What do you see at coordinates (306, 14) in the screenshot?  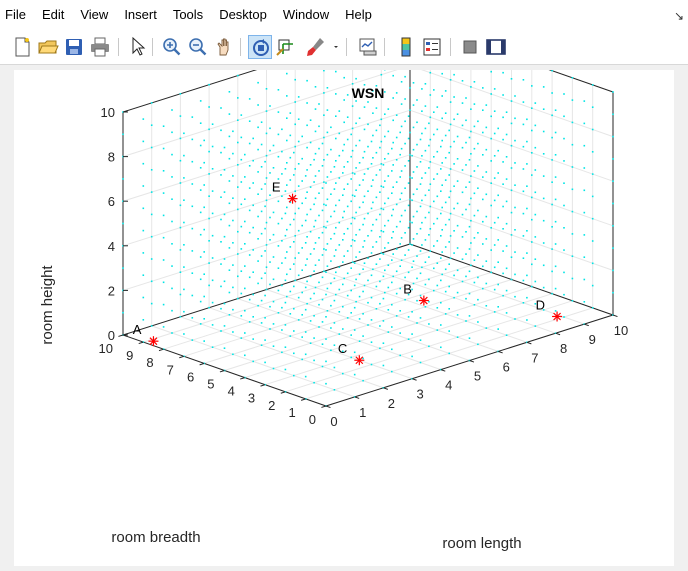 I see `menu-window: Window` at bounding box center [306, 14].